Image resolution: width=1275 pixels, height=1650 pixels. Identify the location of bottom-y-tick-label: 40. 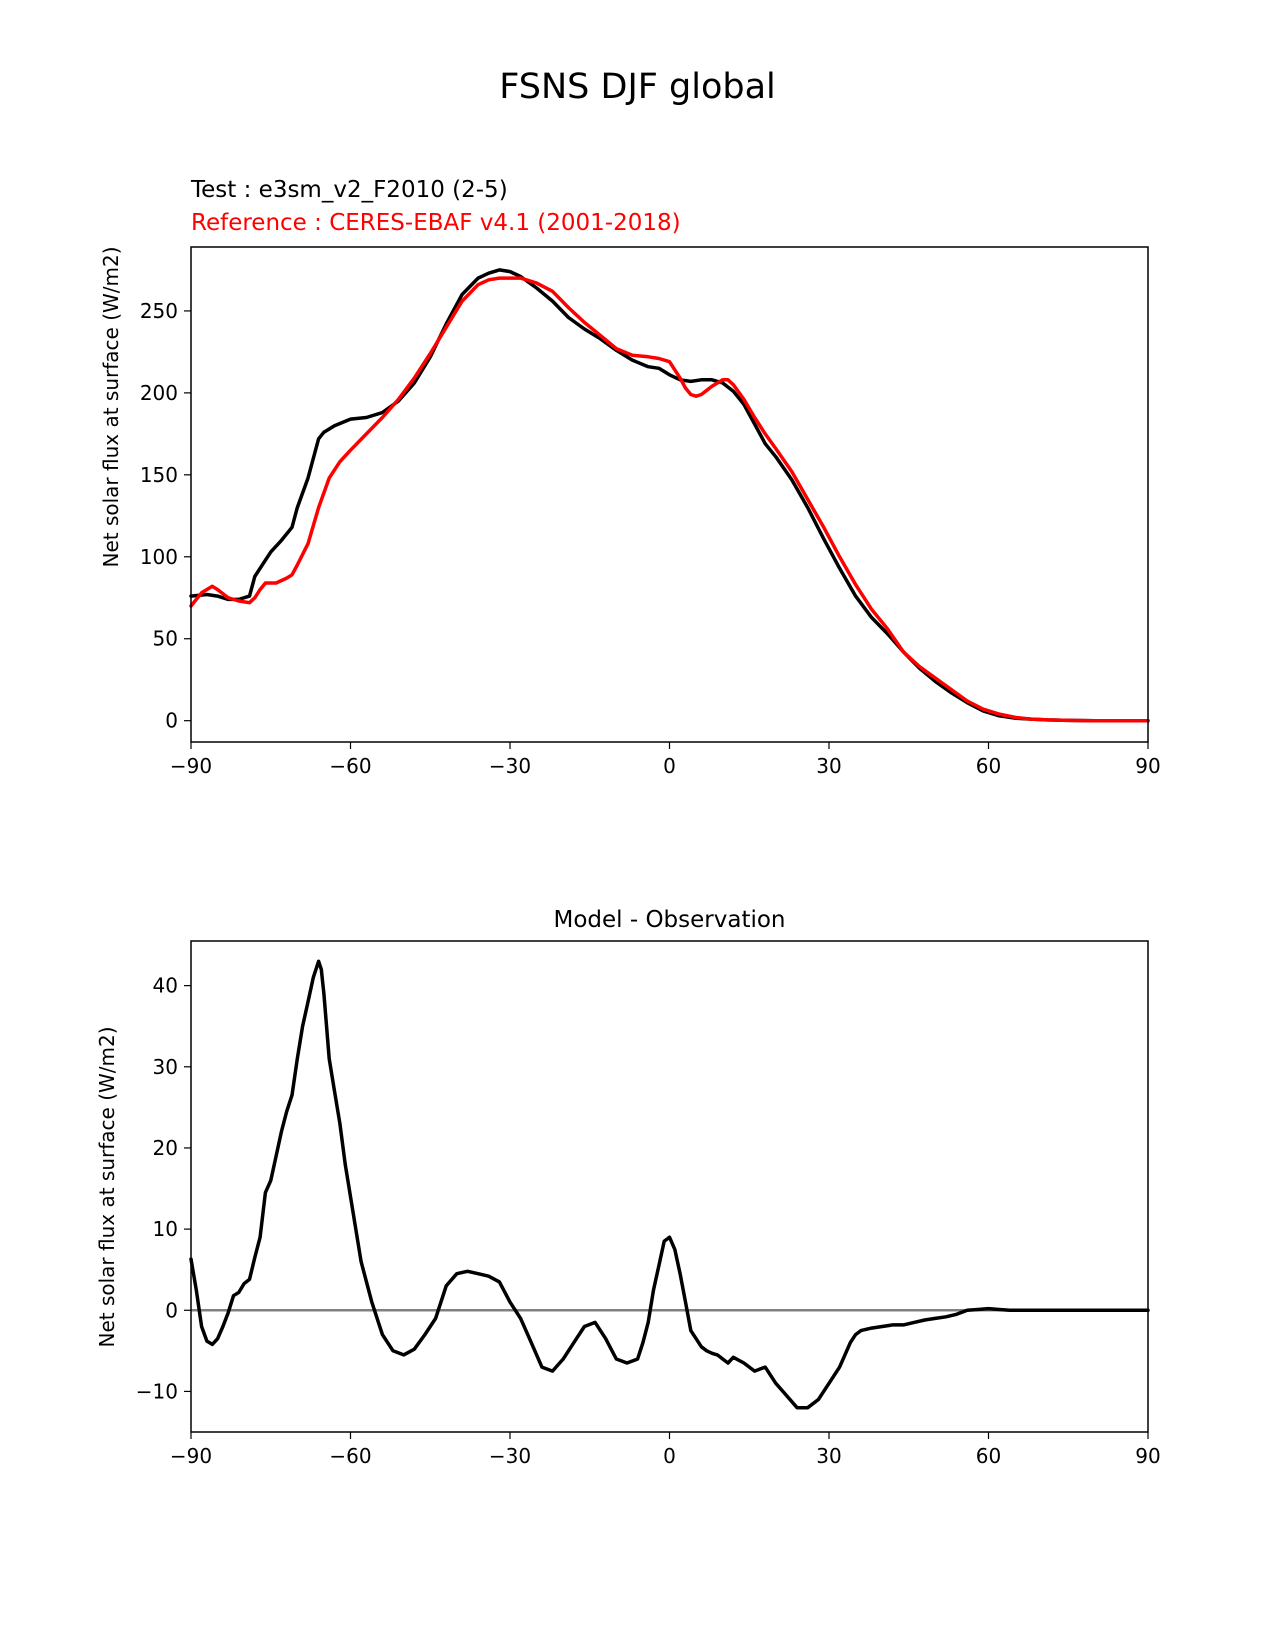
(165, 986).